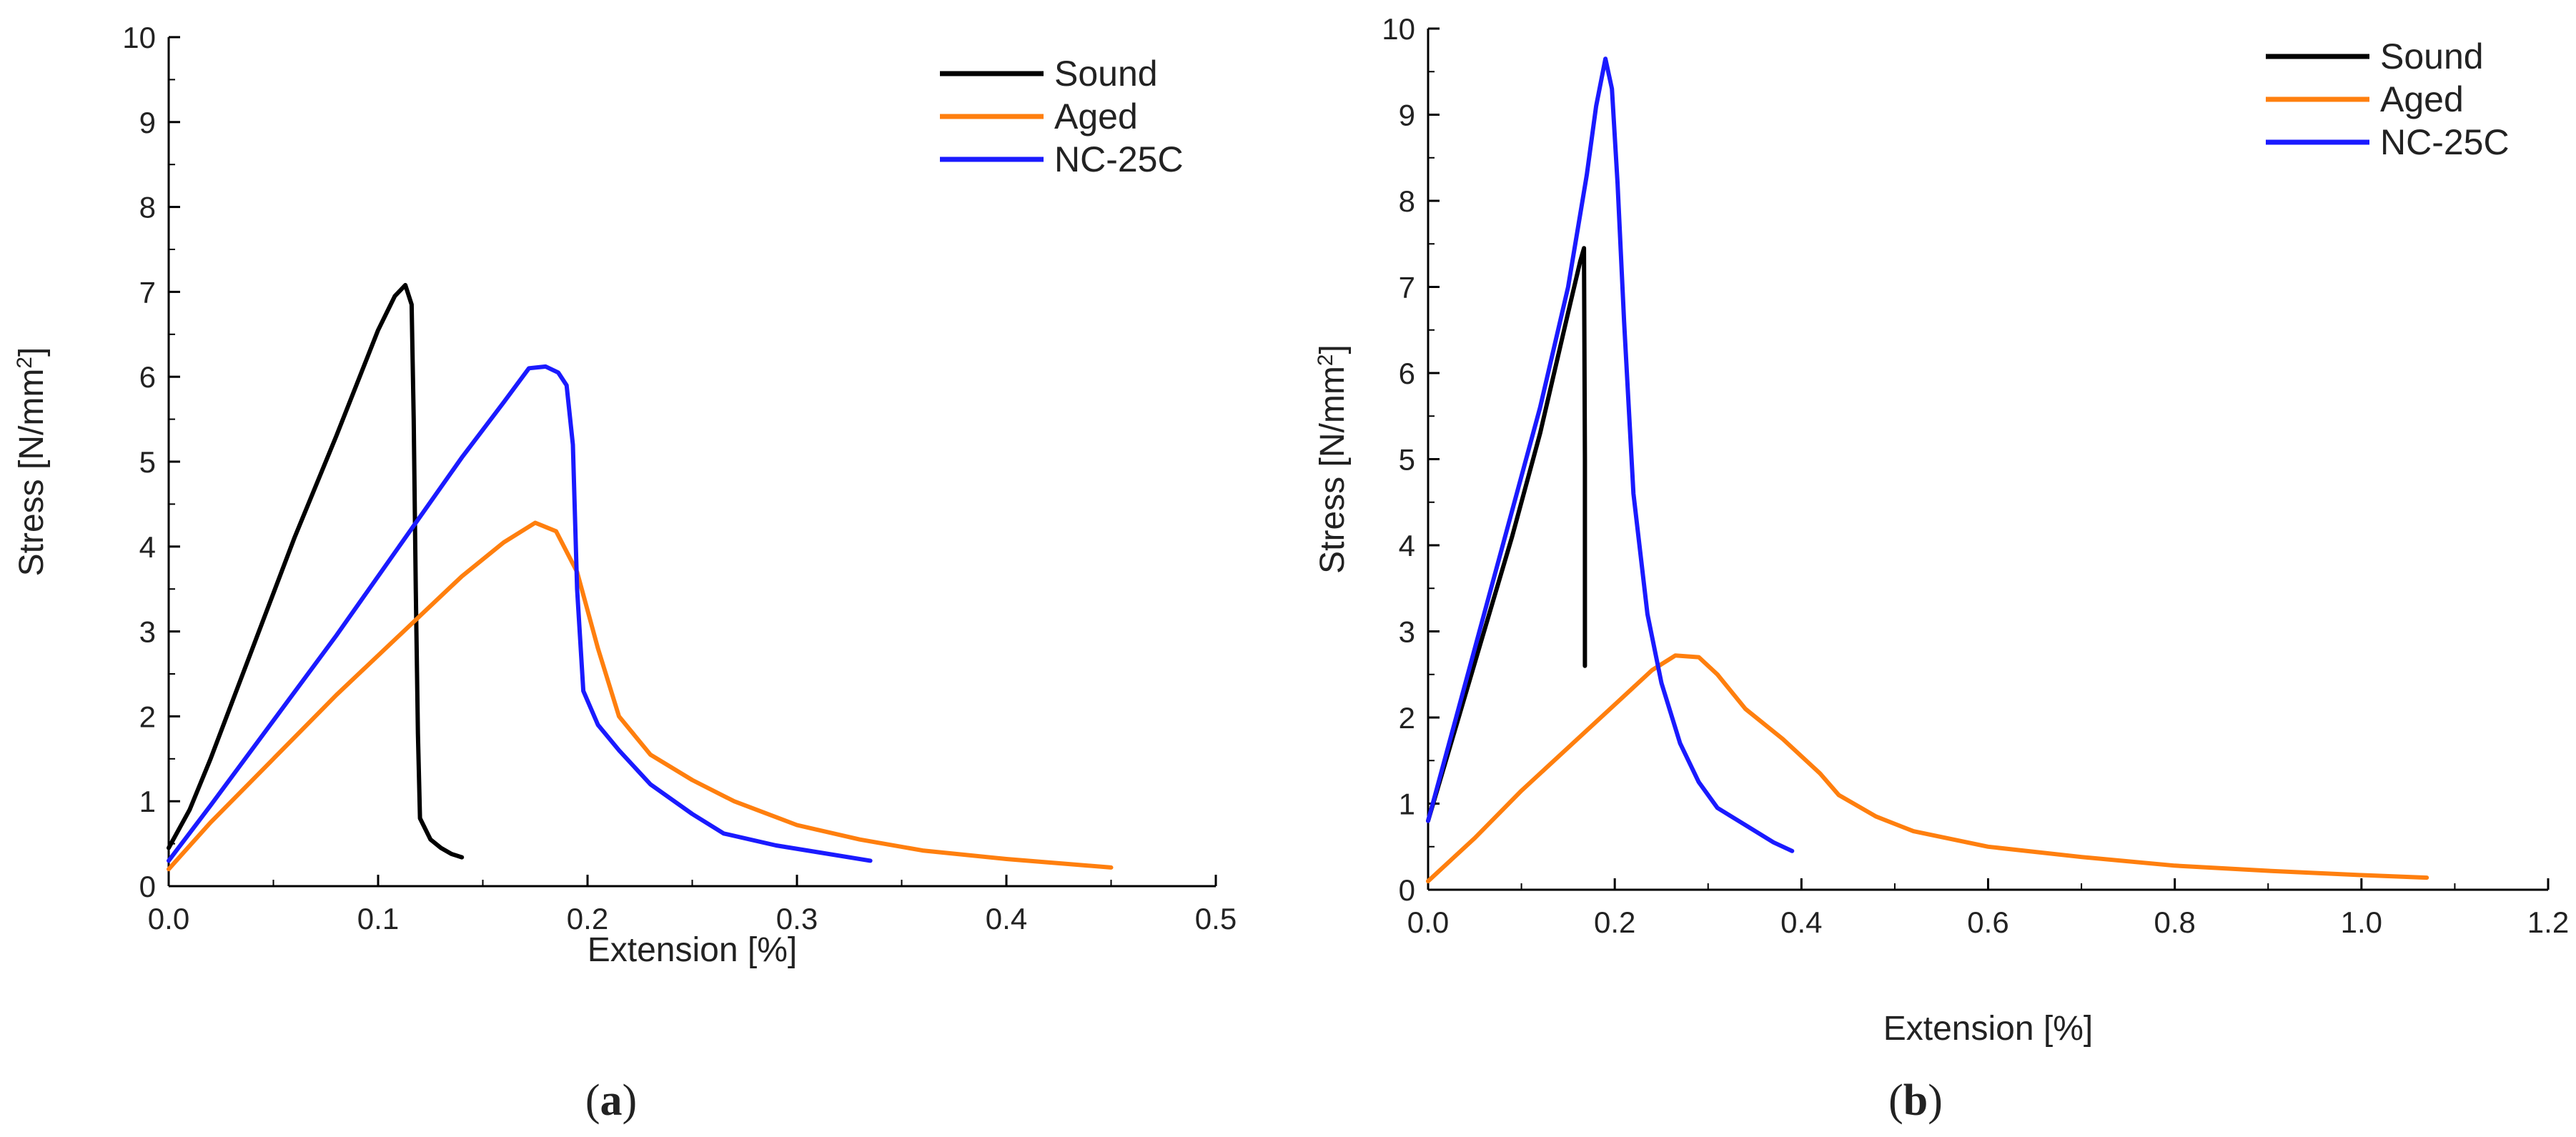  Describe the element at coordinates (2174, 922) in the screenshot. I see `x-tick-label: 0.8` at that location.